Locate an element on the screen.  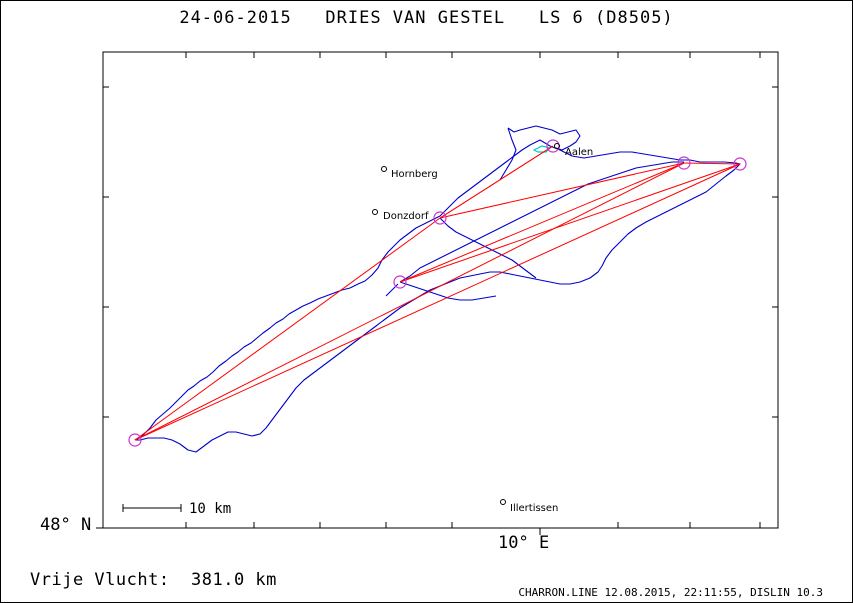
town-label: Donzdorf is located at coordinates (406, 216).